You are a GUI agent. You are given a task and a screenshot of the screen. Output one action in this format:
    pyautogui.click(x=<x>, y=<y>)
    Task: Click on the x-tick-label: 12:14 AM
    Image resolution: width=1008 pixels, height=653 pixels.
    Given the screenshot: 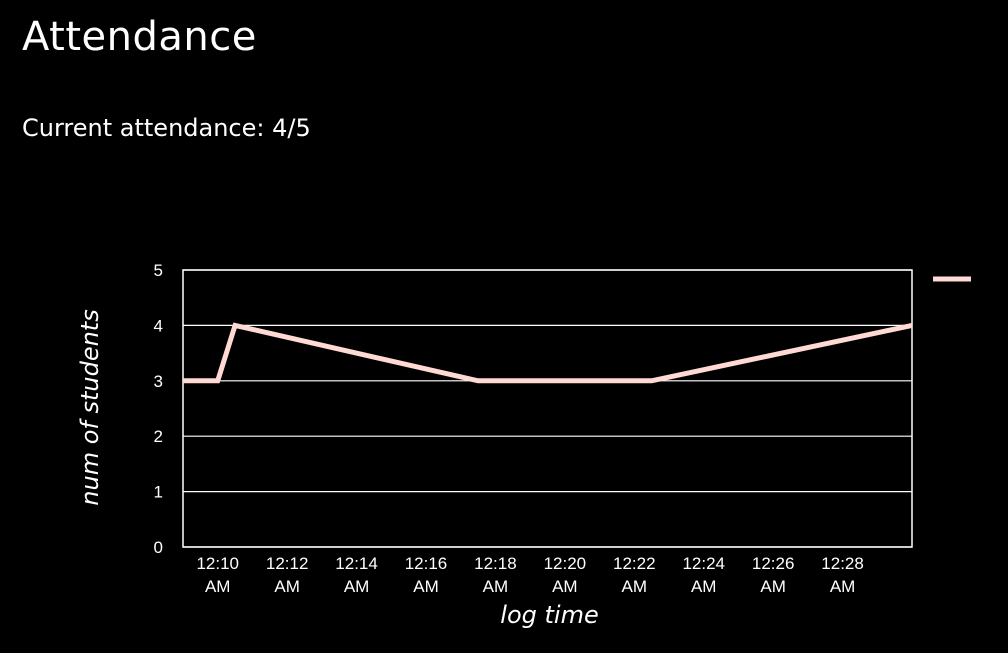 What is the action you would take?
    pyautogui.click(x=356, y=575)
    